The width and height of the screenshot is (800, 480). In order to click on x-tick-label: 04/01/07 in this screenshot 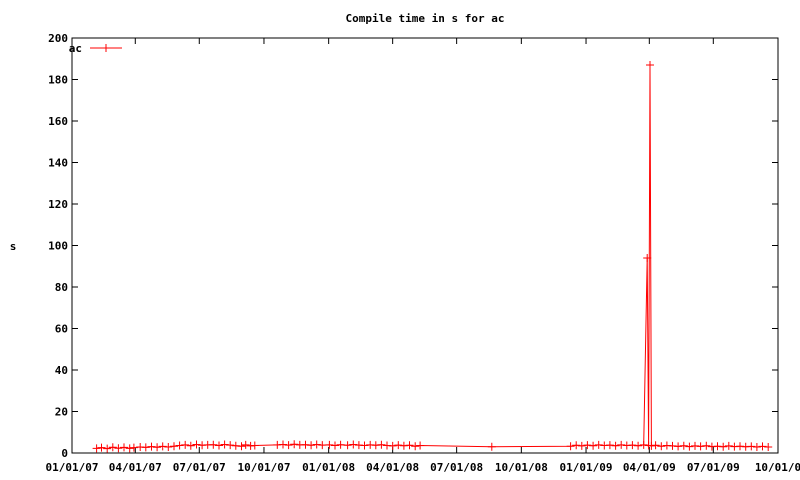, I will do `click(135, 467)`.